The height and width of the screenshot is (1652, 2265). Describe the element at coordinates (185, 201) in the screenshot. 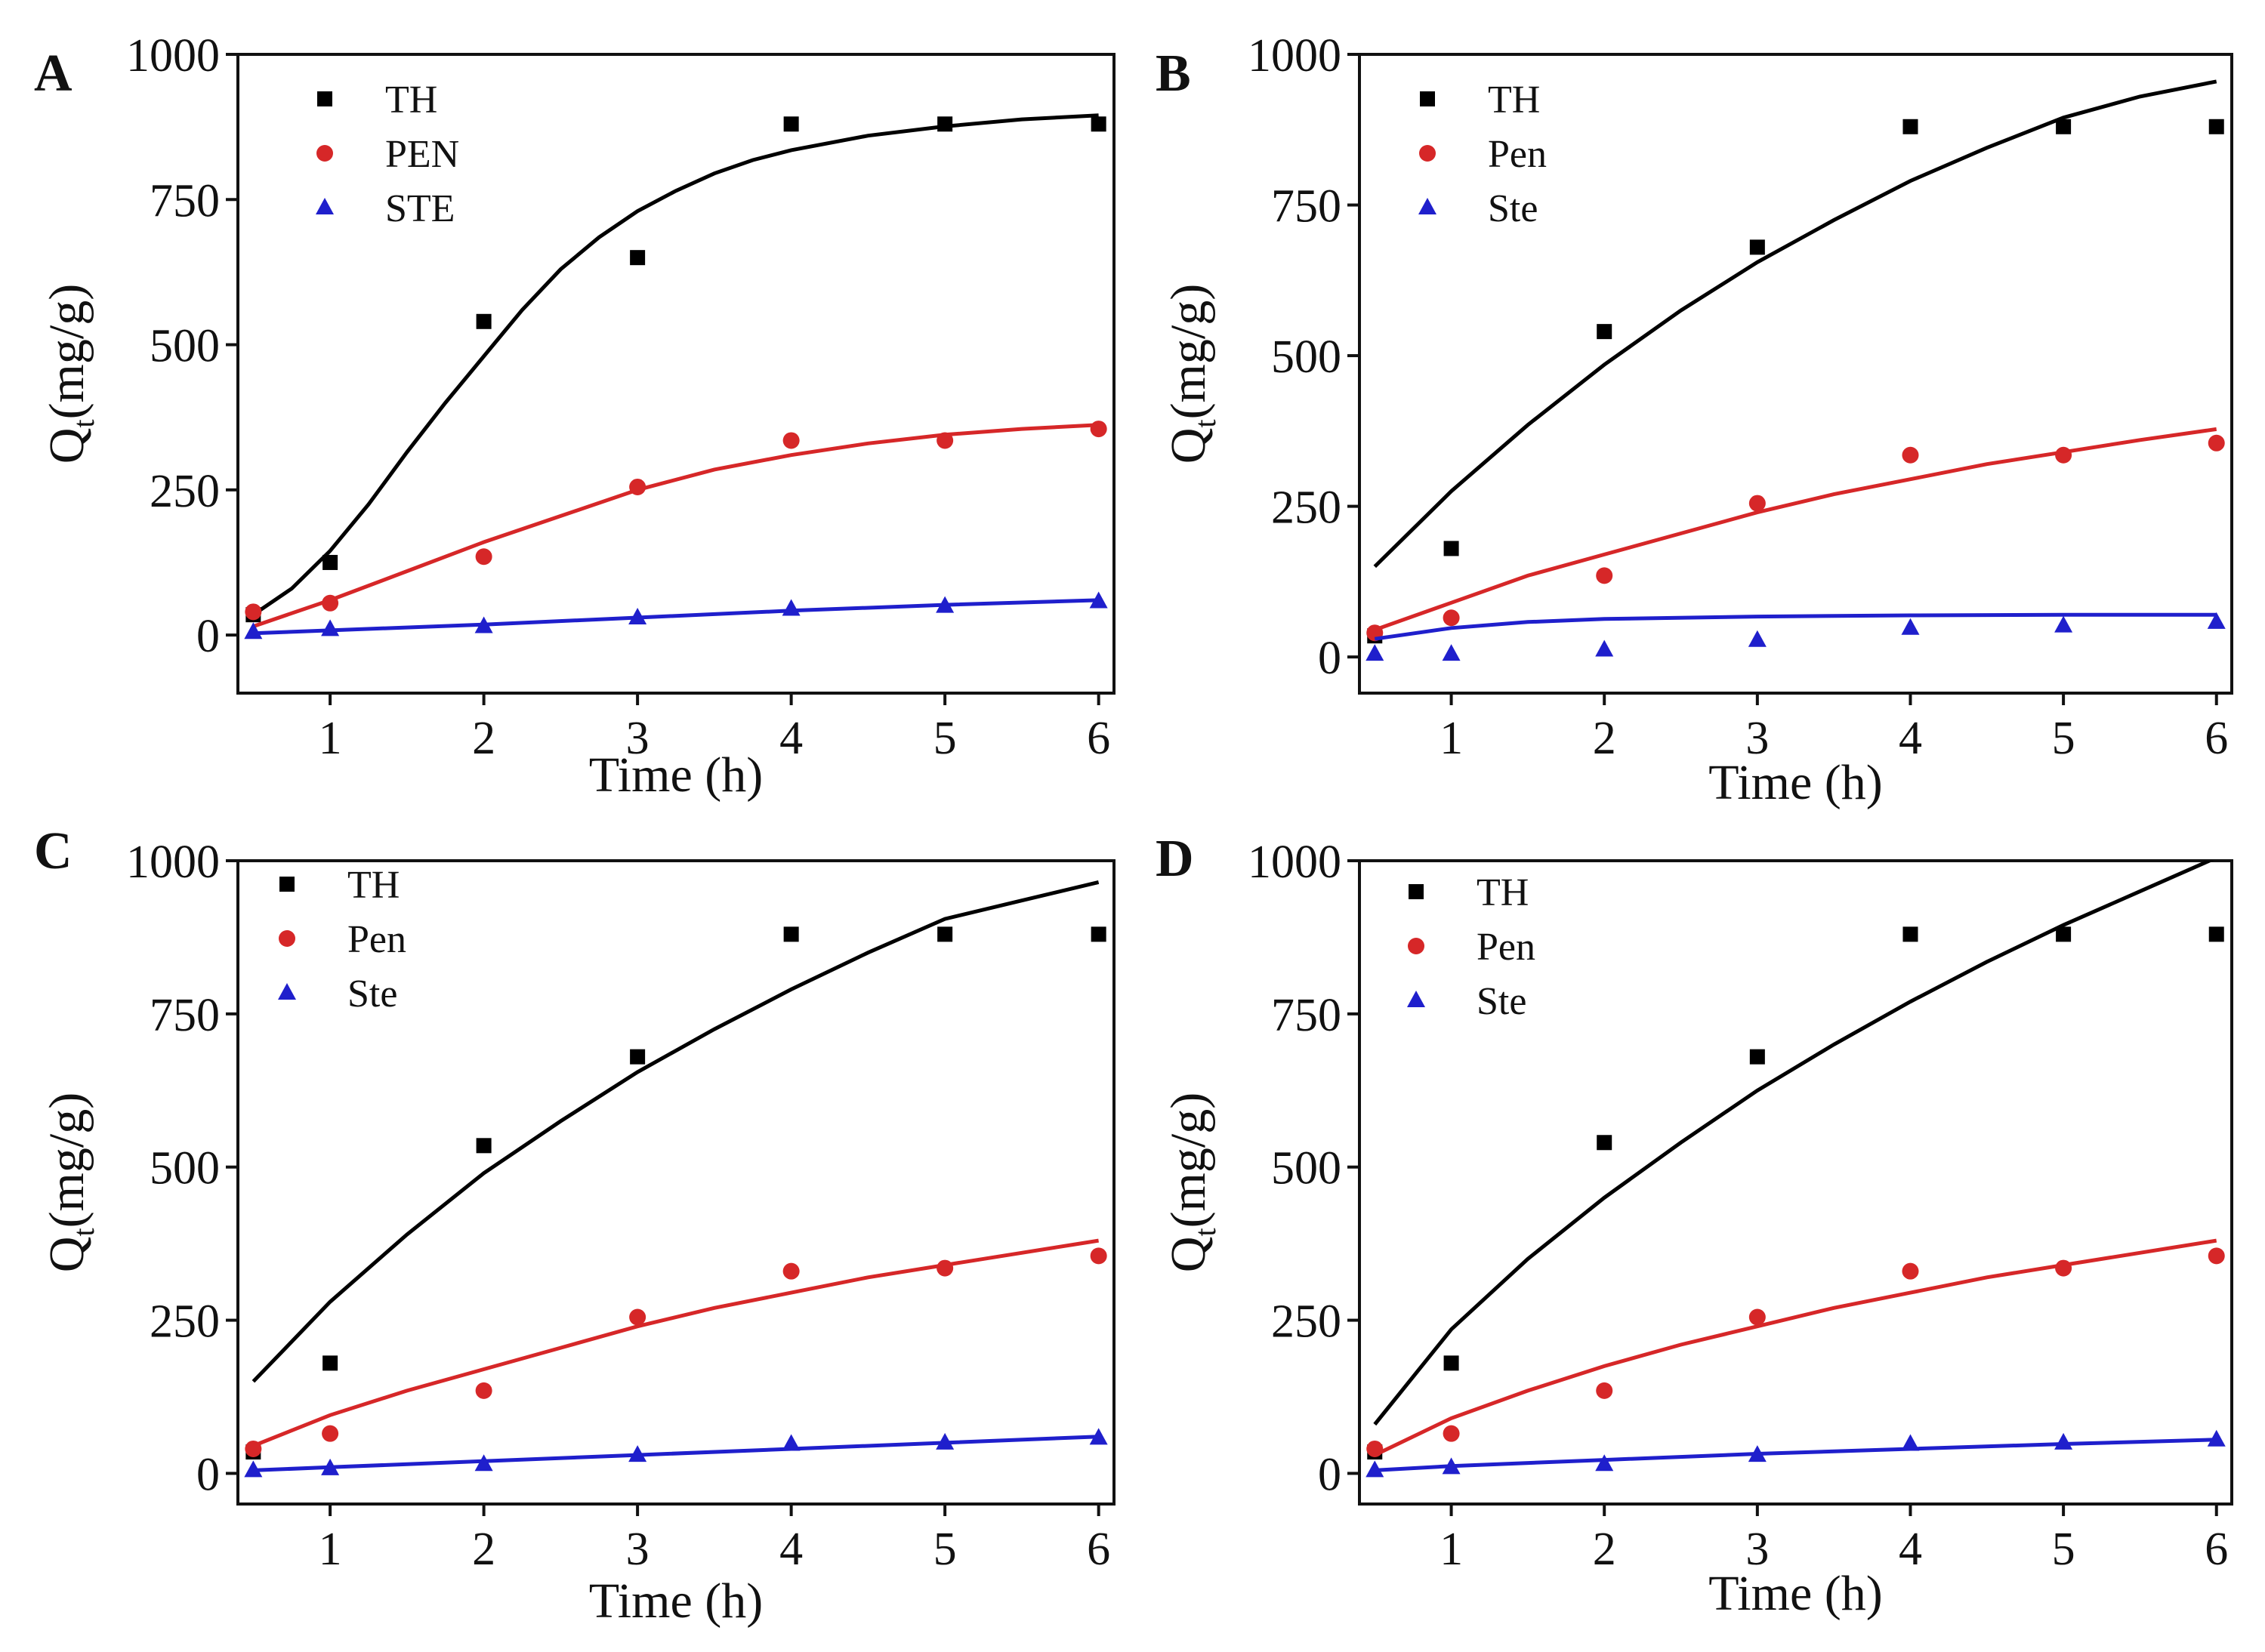

I see `panel-a-y-tick-label: 750` at that location.